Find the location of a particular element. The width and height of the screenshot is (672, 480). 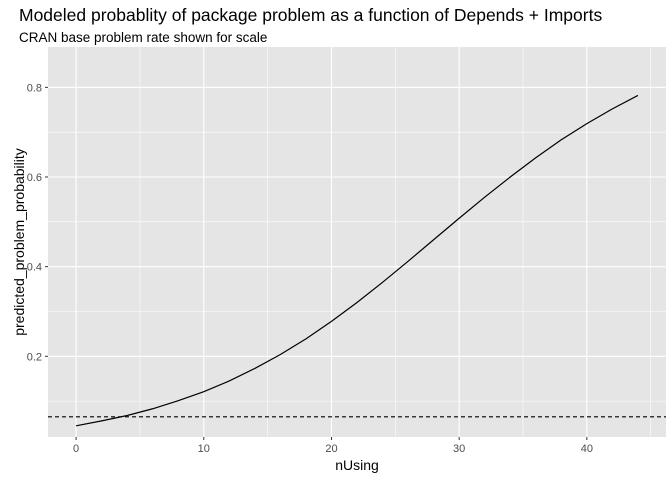

x-axis-ticks: 0 10 20 30 40 is located at coordinates (333, 446).